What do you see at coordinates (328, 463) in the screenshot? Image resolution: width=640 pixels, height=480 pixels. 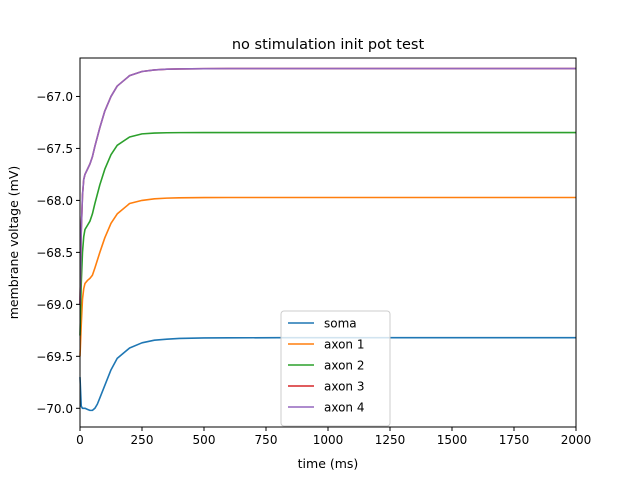 I see `x-axis-label: time (ms)` at bounding box center [328, 463].